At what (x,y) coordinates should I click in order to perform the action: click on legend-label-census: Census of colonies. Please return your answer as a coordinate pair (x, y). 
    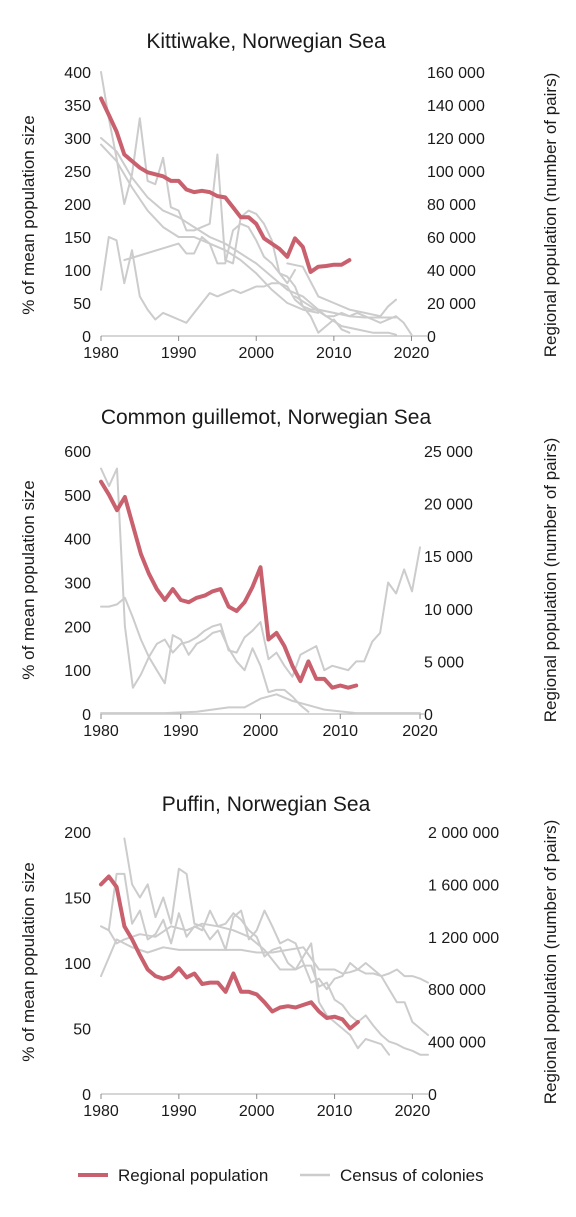
    Looking at the image, I should click on (412, 1175).